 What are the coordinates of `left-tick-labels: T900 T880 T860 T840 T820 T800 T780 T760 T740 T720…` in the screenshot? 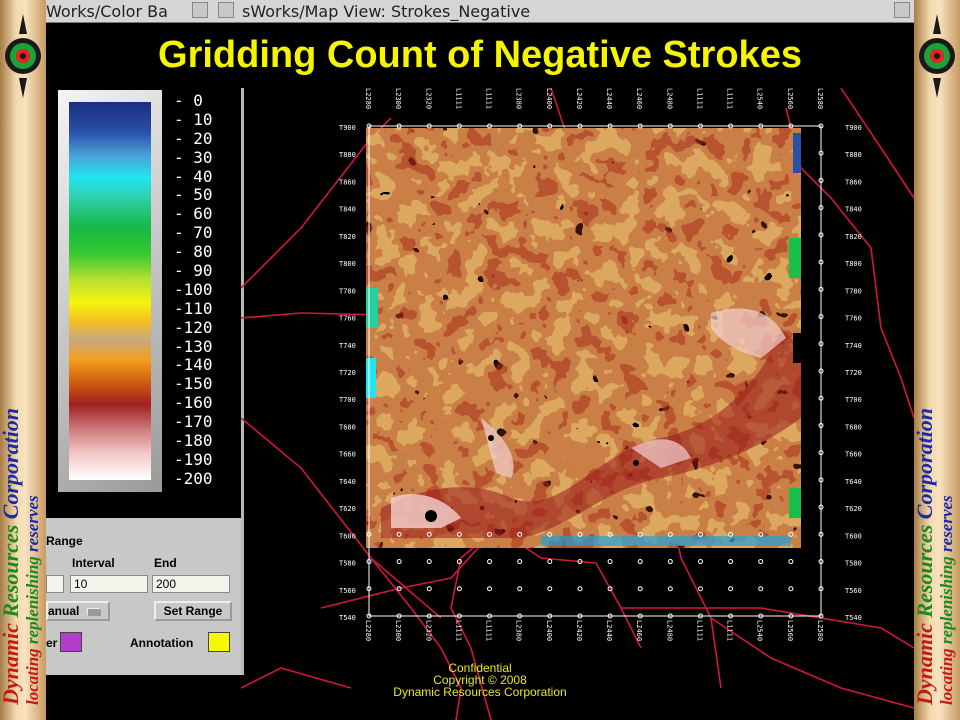 It's located at (347, 373).